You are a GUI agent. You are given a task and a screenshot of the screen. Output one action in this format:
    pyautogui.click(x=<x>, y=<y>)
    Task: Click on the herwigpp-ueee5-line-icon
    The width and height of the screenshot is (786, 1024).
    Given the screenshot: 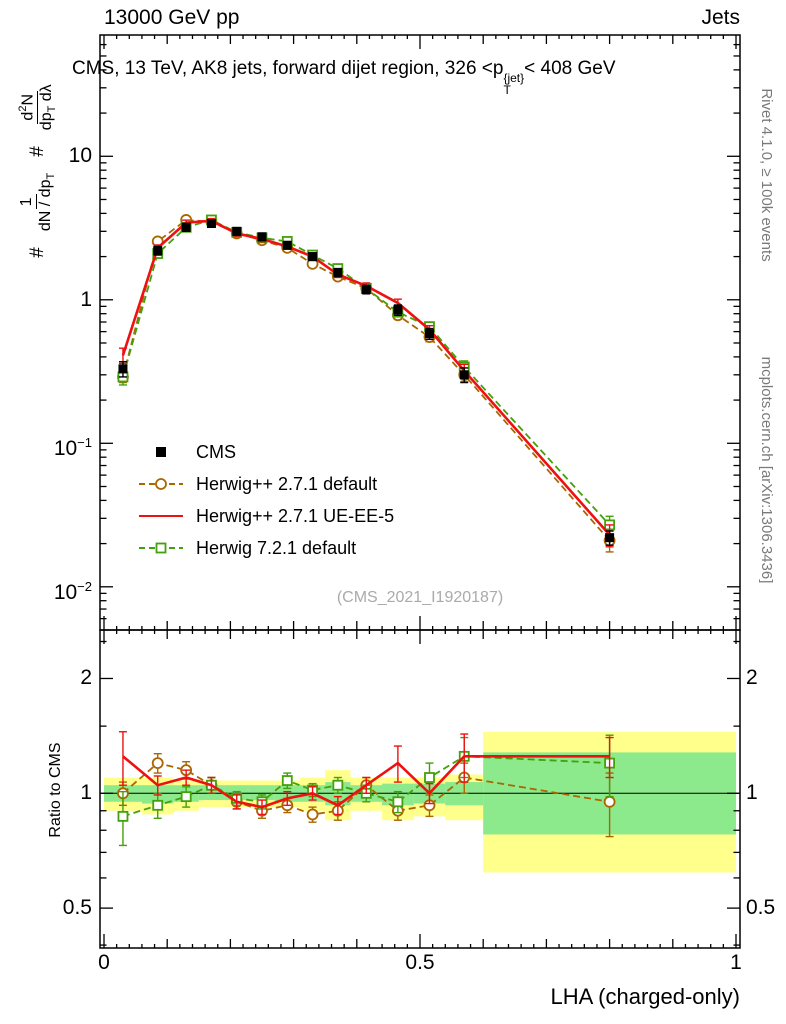 What is the action you would take?
    pyautogui.click(x=161, y=516)
    